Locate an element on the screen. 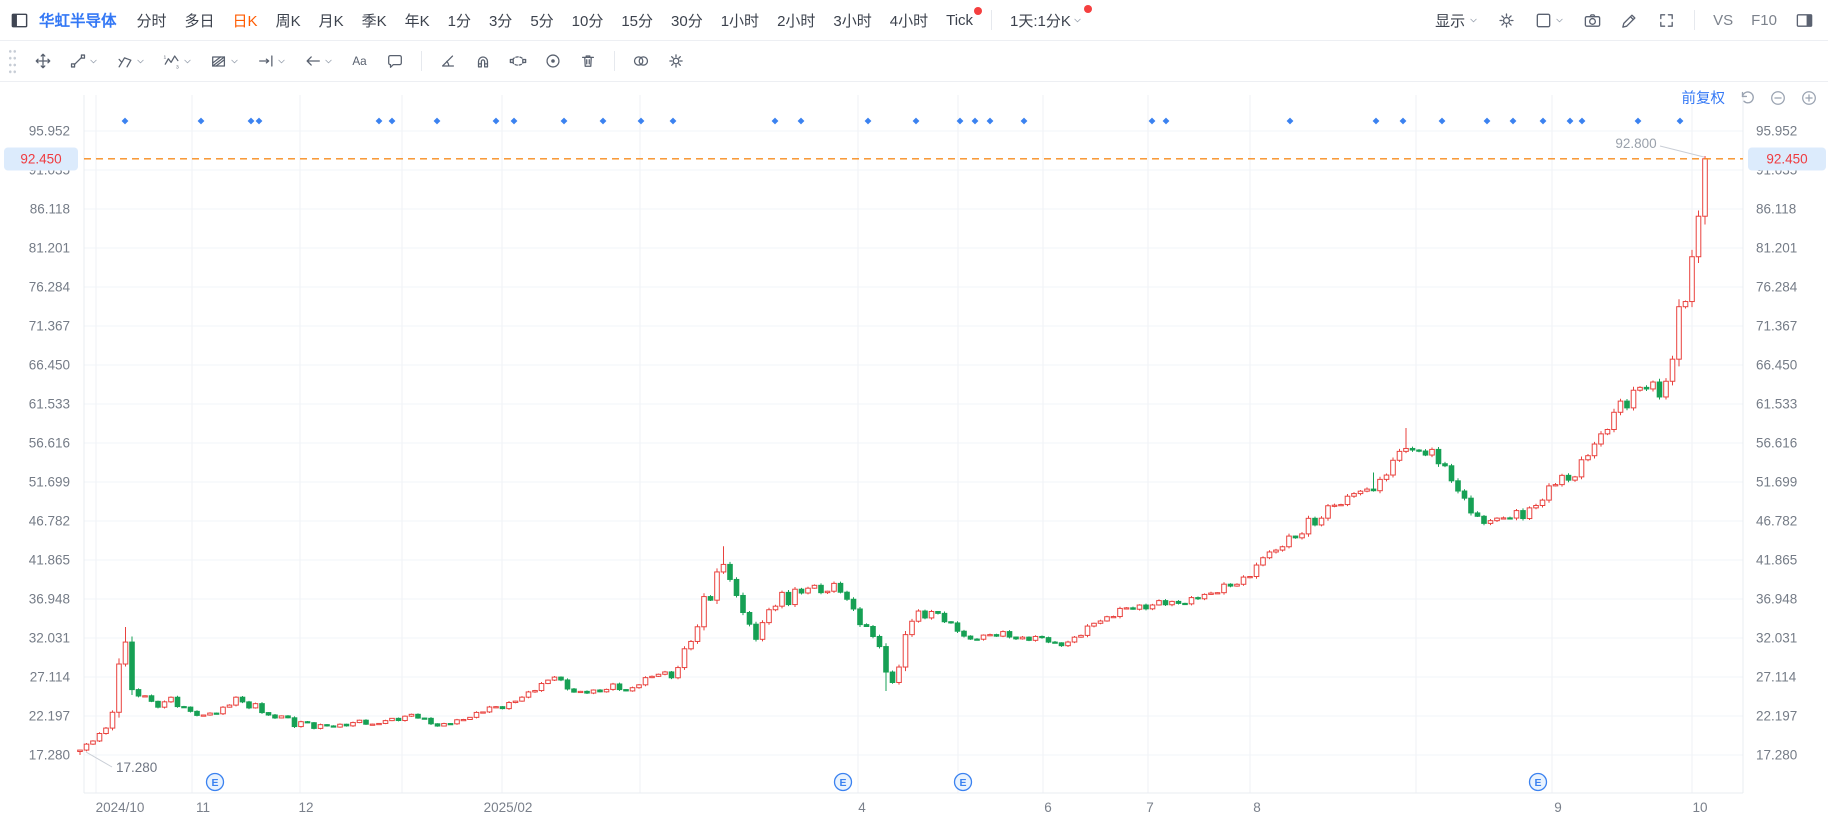  measure-icon is located at coordinates (272, 61).